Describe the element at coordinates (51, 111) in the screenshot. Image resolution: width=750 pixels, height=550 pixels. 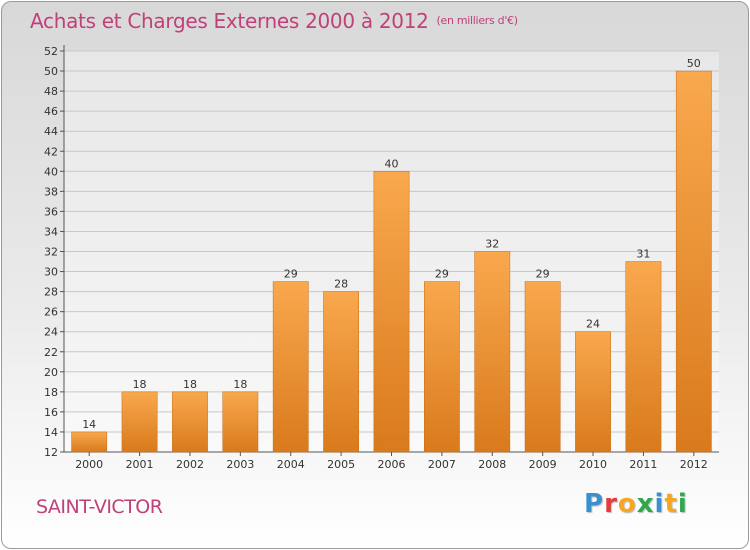
I see `y-tick-label: 46` at that location.